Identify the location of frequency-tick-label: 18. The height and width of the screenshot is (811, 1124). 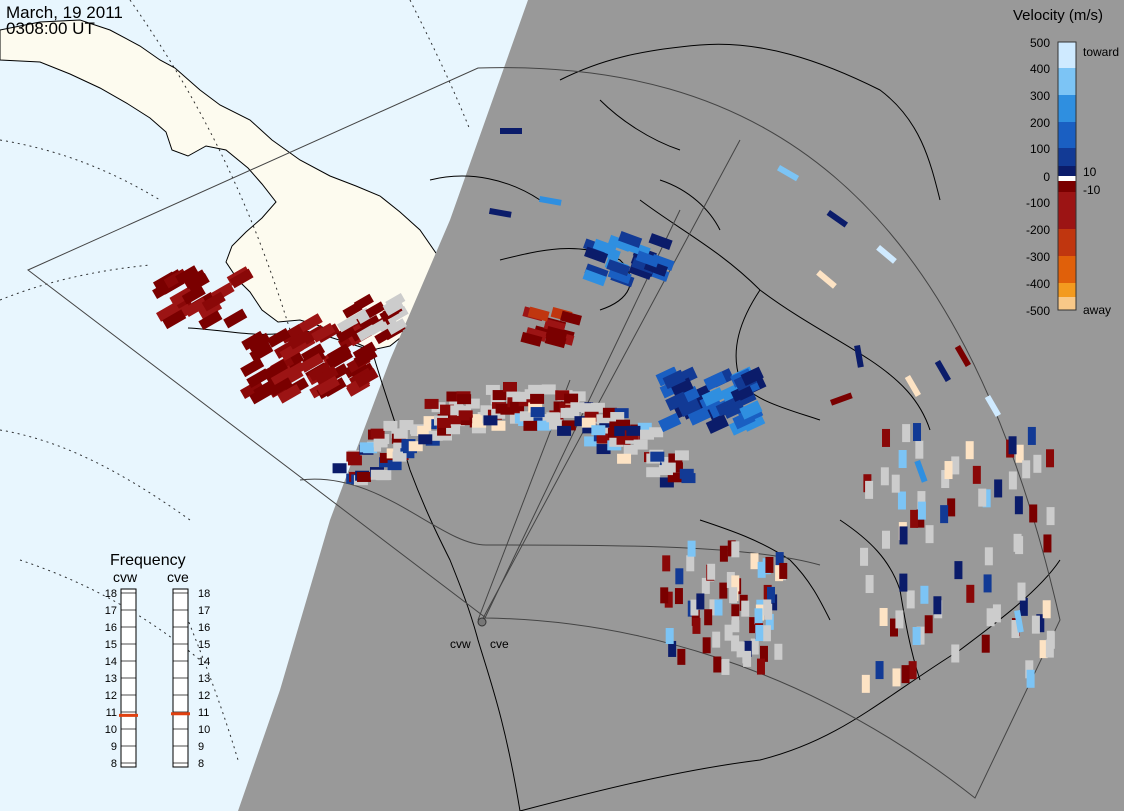
(204, 594).